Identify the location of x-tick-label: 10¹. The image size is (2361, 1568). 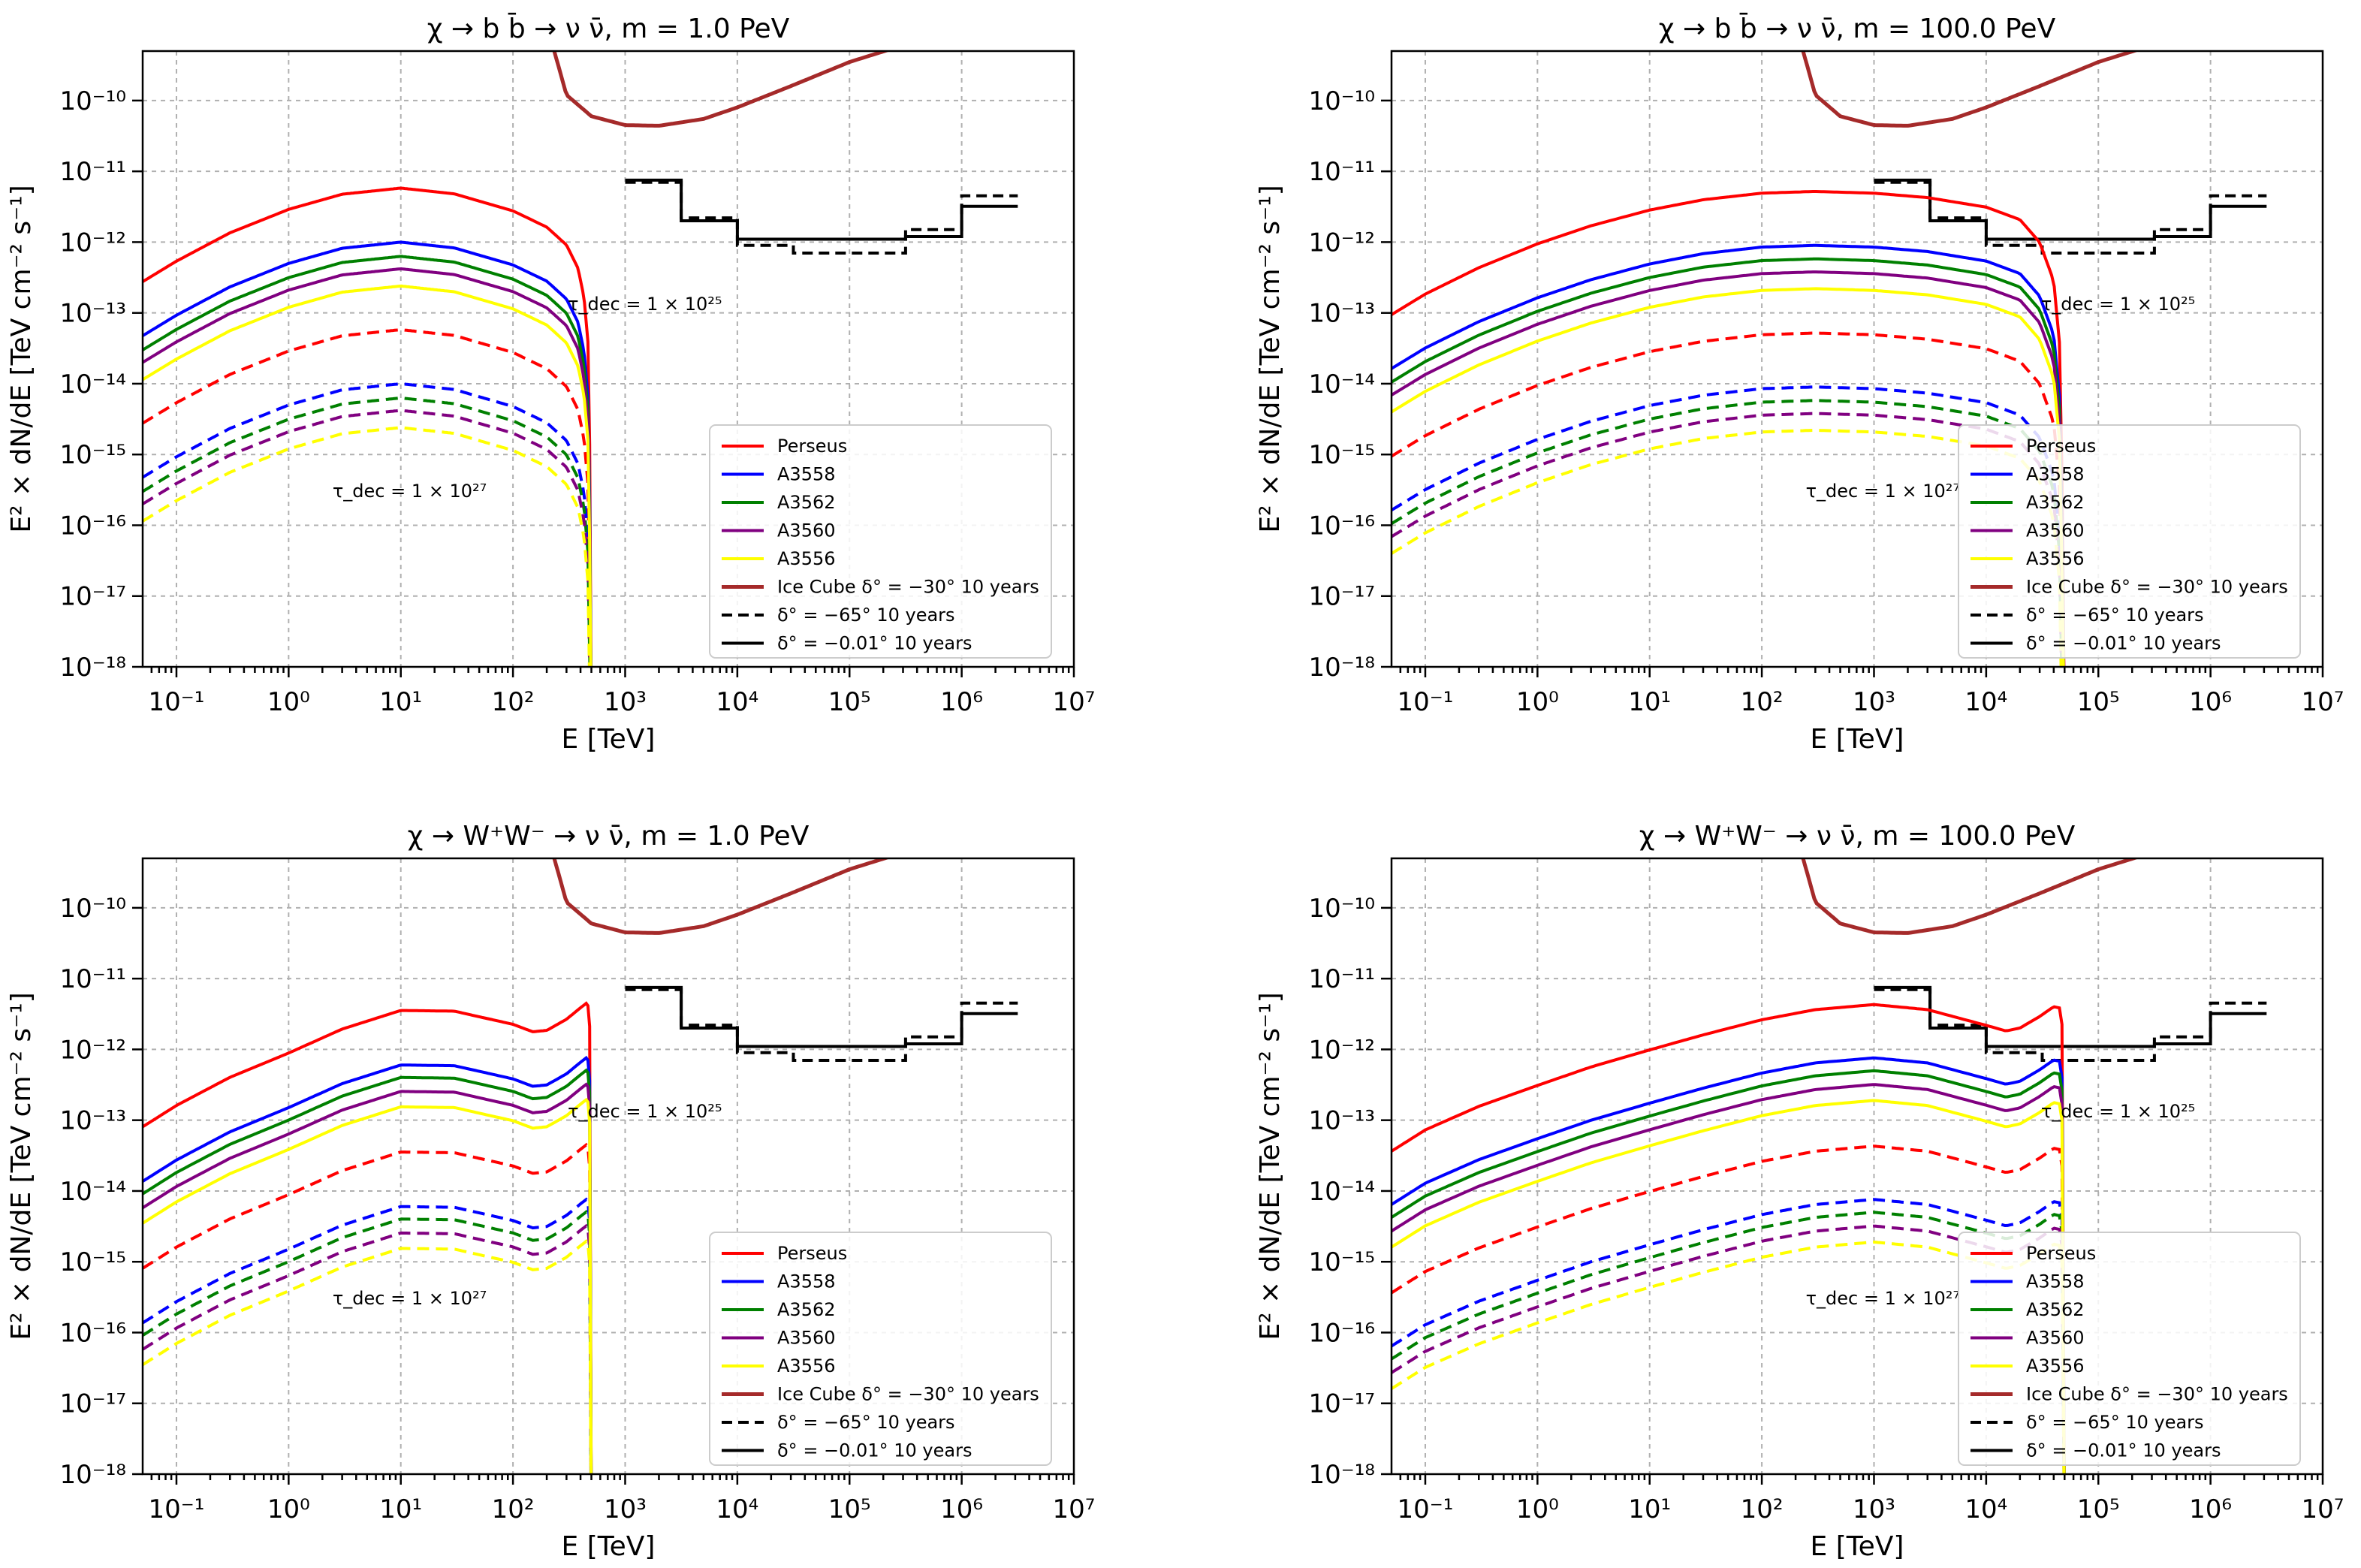
(1650, 702).